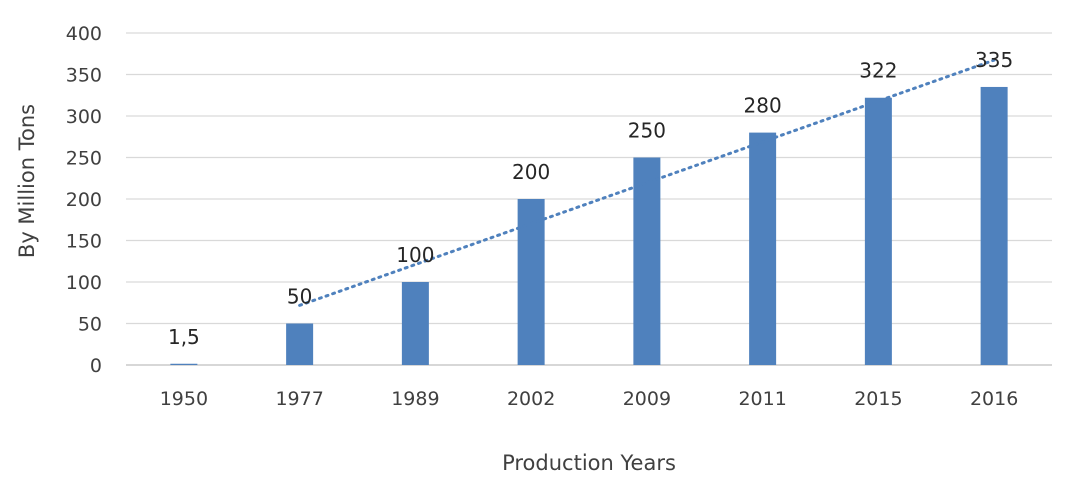 This screenshot has width=1070, height=488. I want to click on y-tick-label: 250, so click(84, 159).